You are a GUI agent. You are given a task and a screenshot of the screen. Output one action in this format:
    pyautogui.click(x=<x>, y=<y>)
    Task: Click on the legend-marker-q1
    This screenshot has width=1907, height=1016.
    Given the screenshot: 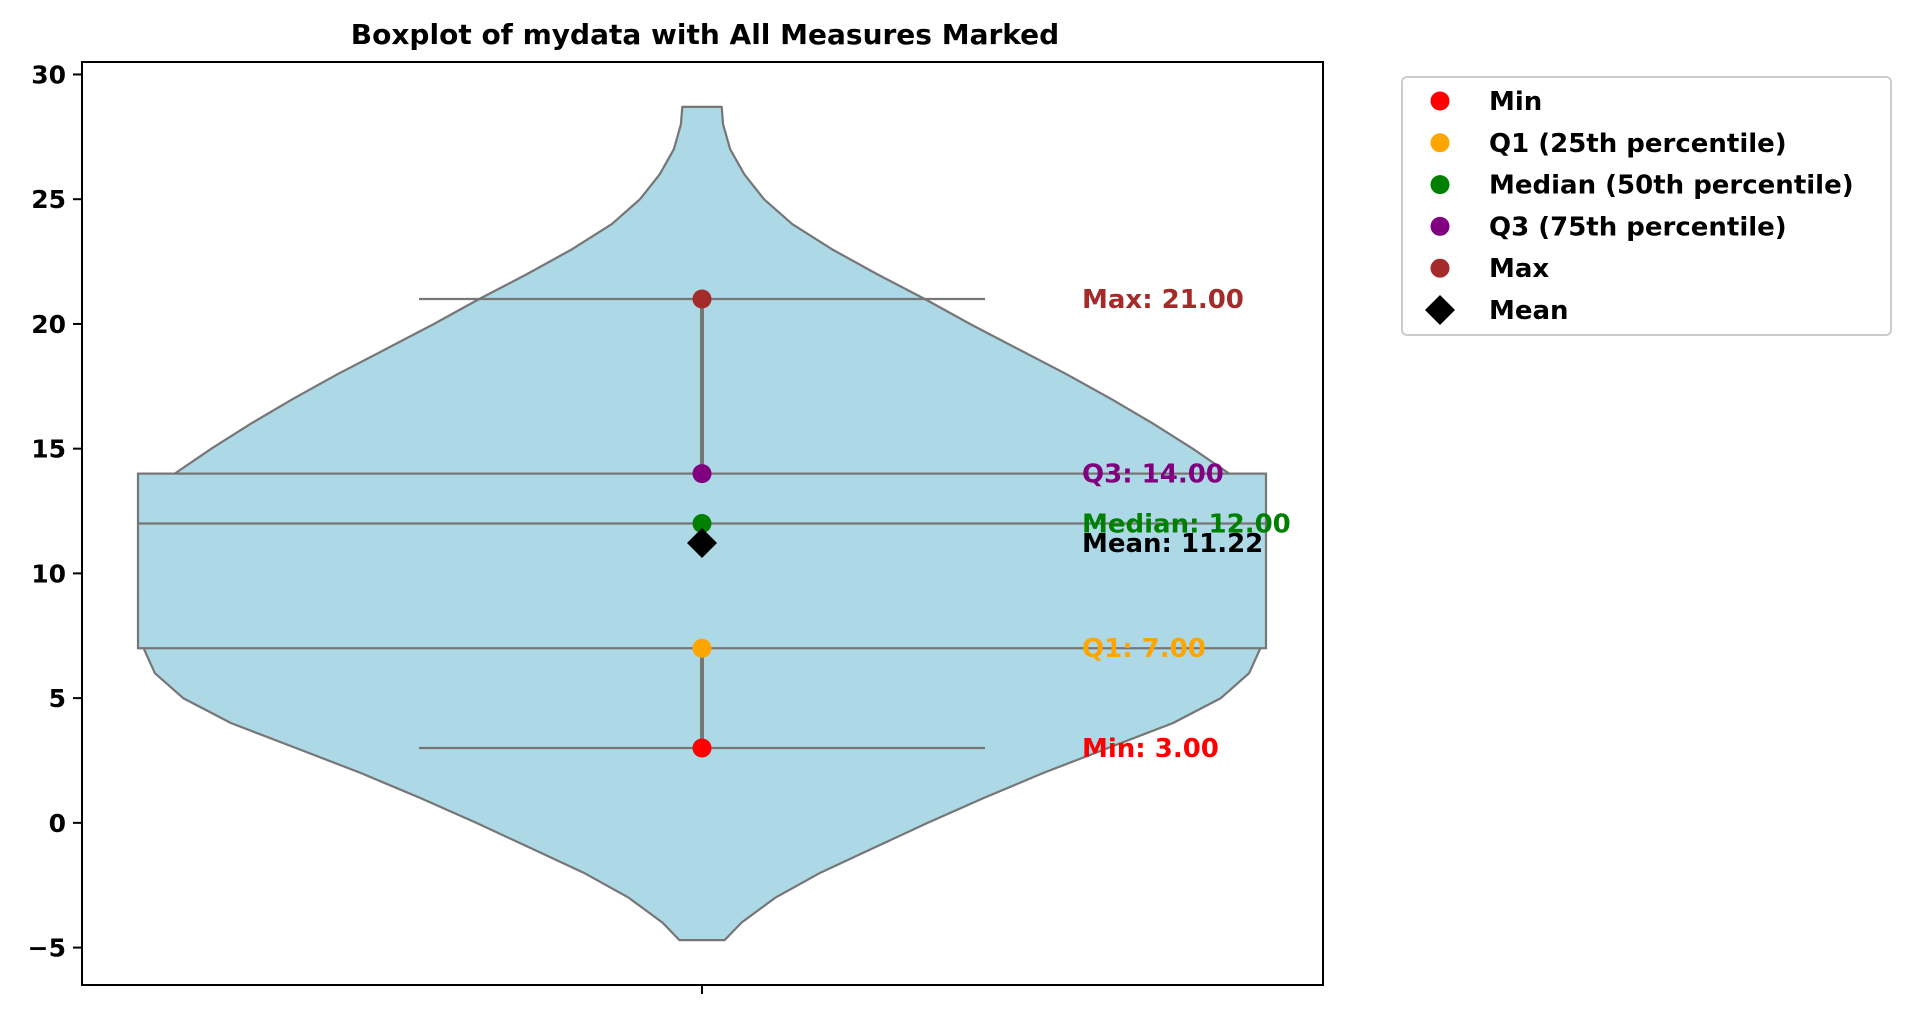 What is the action you would take?
    pyautogui.click(x=1440, y=143)
    